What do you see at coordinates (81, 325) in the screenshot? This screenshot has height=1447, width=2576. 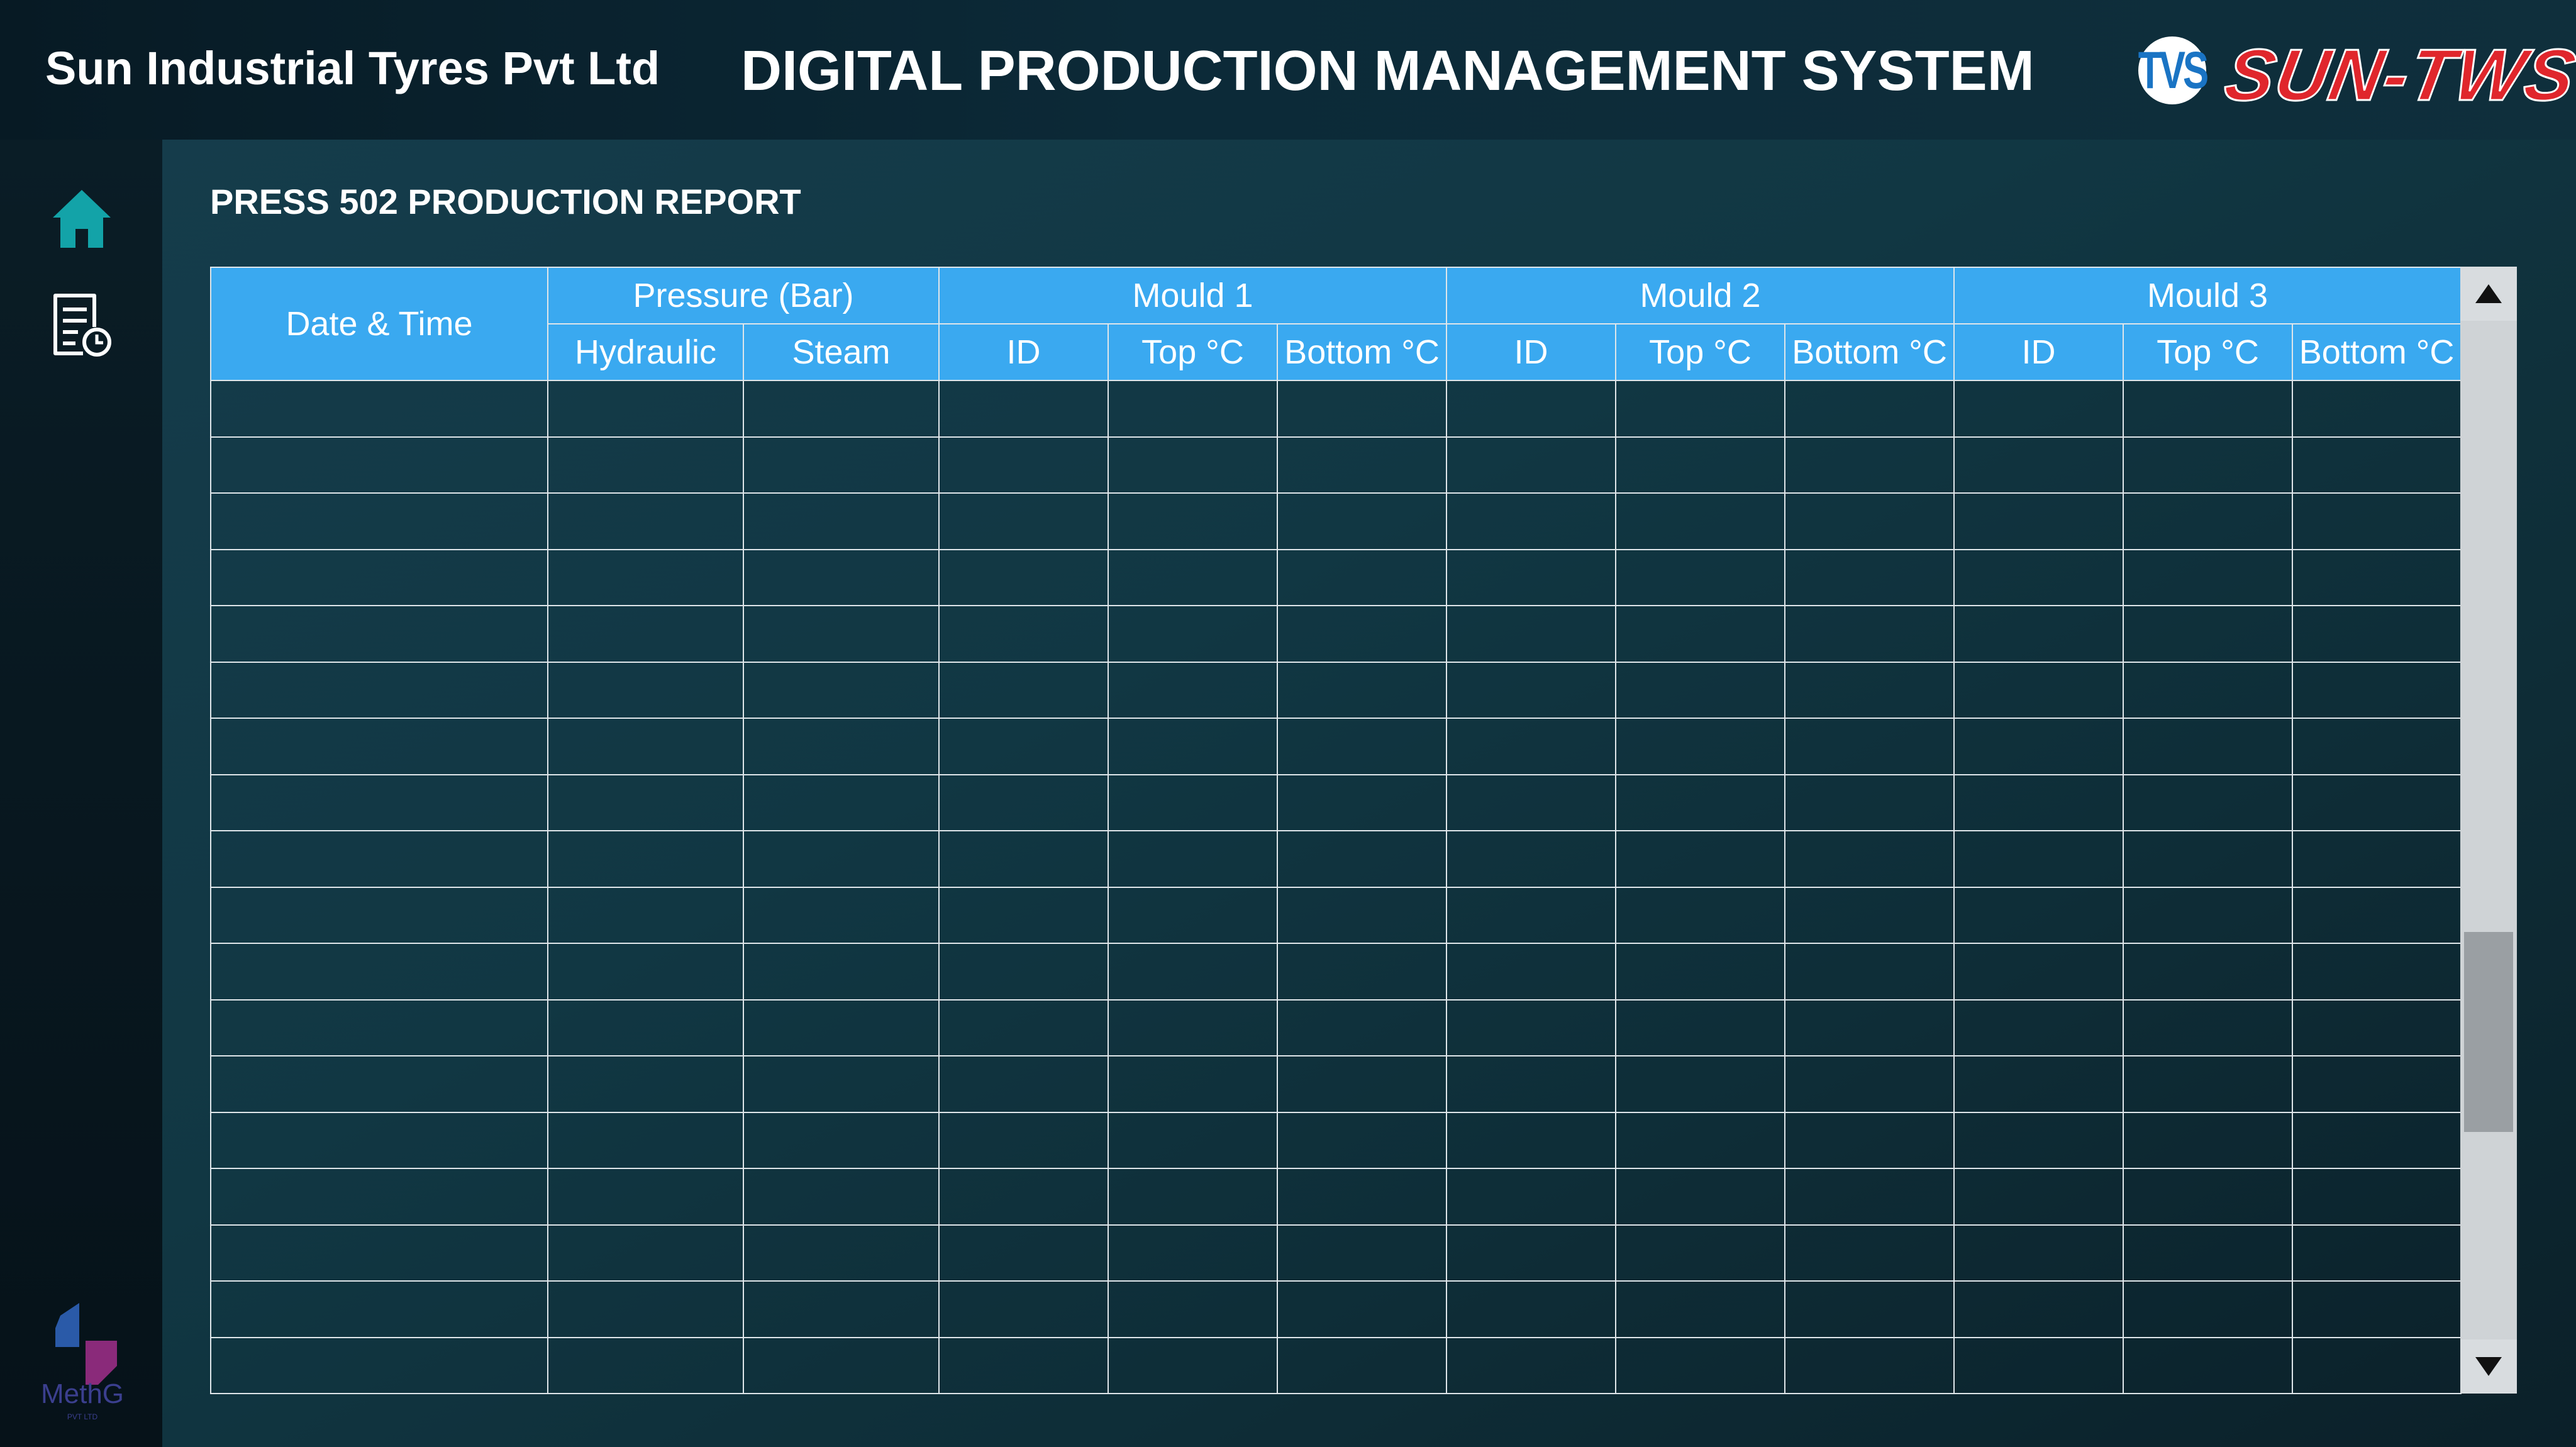 I see `sidebar-item-report` at bounding box center [81, 325].